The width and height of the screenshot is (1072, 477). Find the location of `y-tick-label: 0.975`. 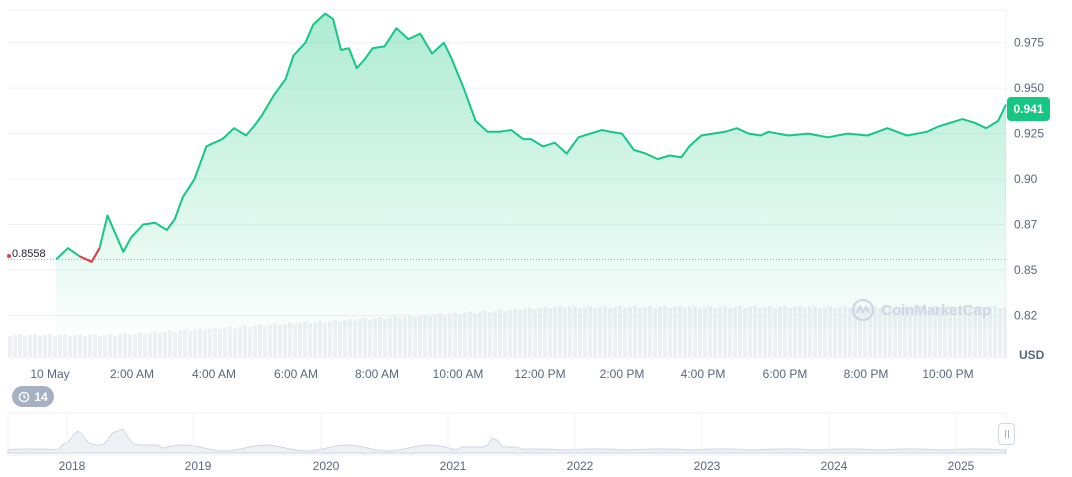

y-tick-label: 0.975 is located at coordinates (1029, 43).